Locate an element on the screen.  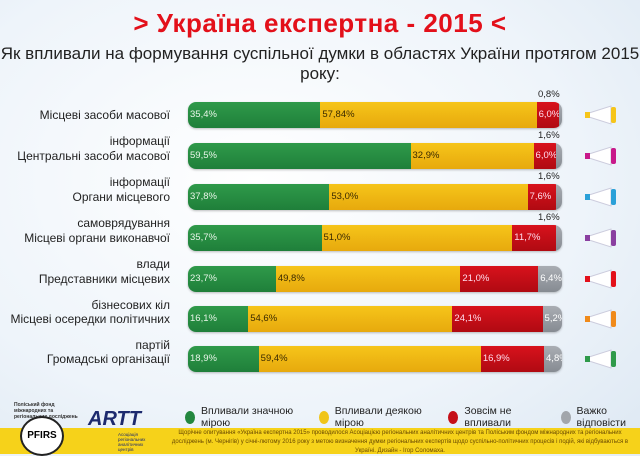
legend-item: Впливали значною мірою is located at coordinates (241, 417).